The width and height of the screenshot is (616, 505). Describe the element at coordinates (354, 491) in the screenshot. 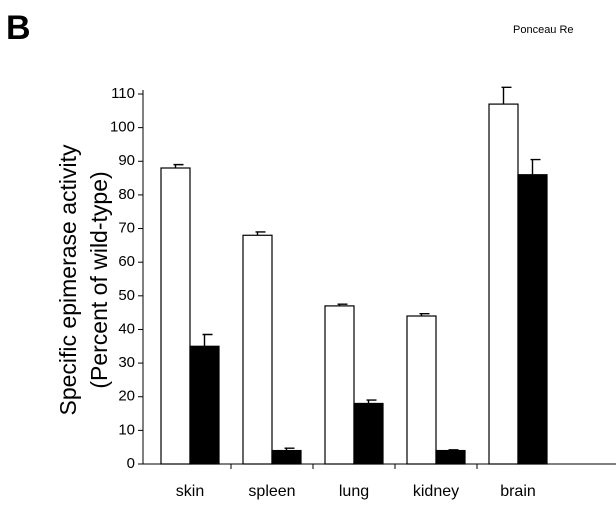

I see `x-tick-label: lung` at that location.